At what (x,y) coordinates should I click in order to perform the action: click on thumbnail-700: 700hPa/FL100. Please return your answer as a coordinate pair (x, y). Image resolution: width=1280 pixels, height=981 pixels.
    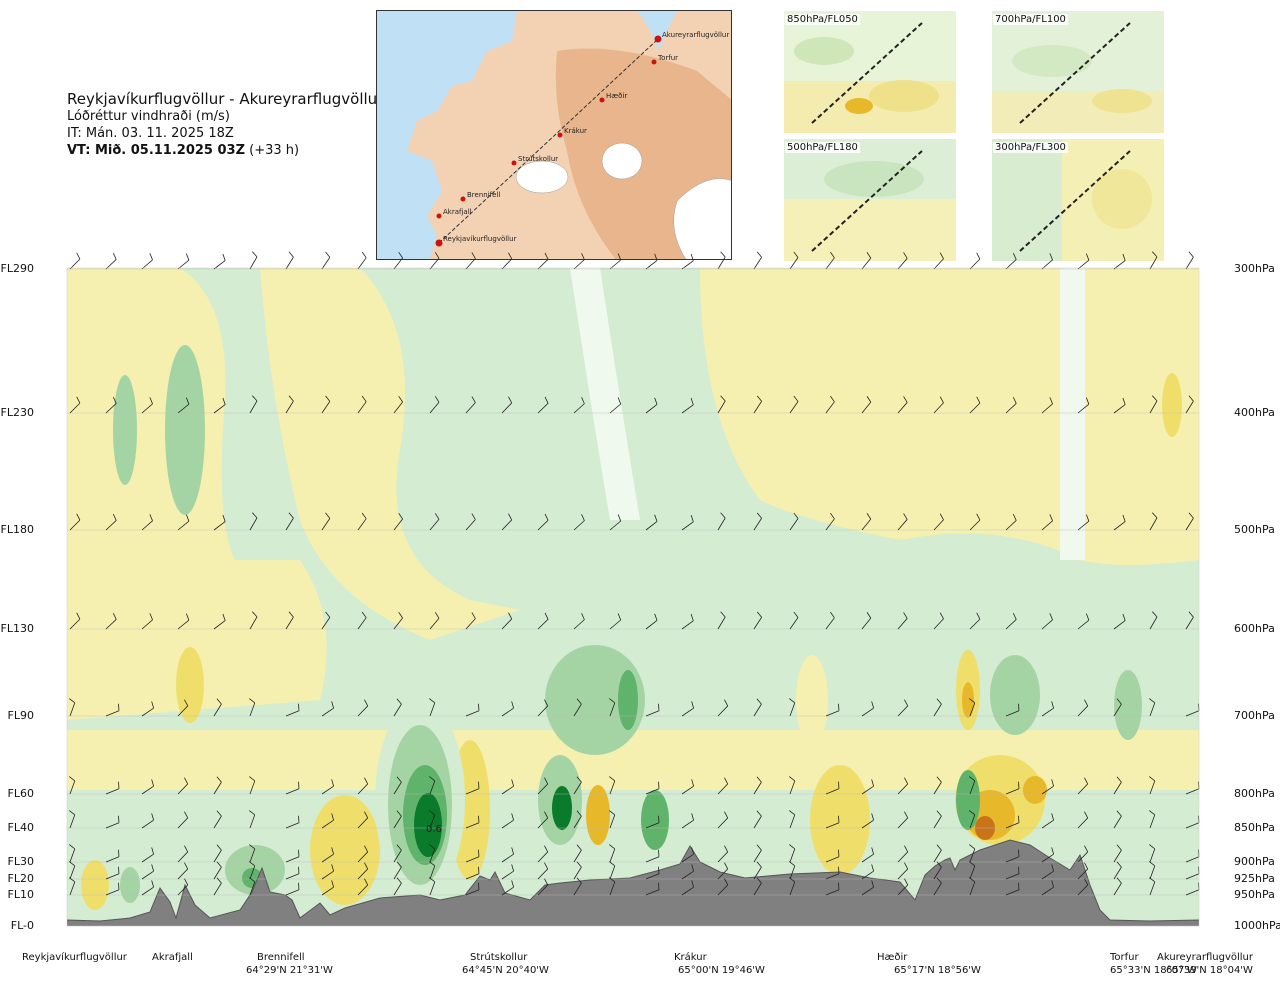
    Looking at the image, I should click on (1078, 72).